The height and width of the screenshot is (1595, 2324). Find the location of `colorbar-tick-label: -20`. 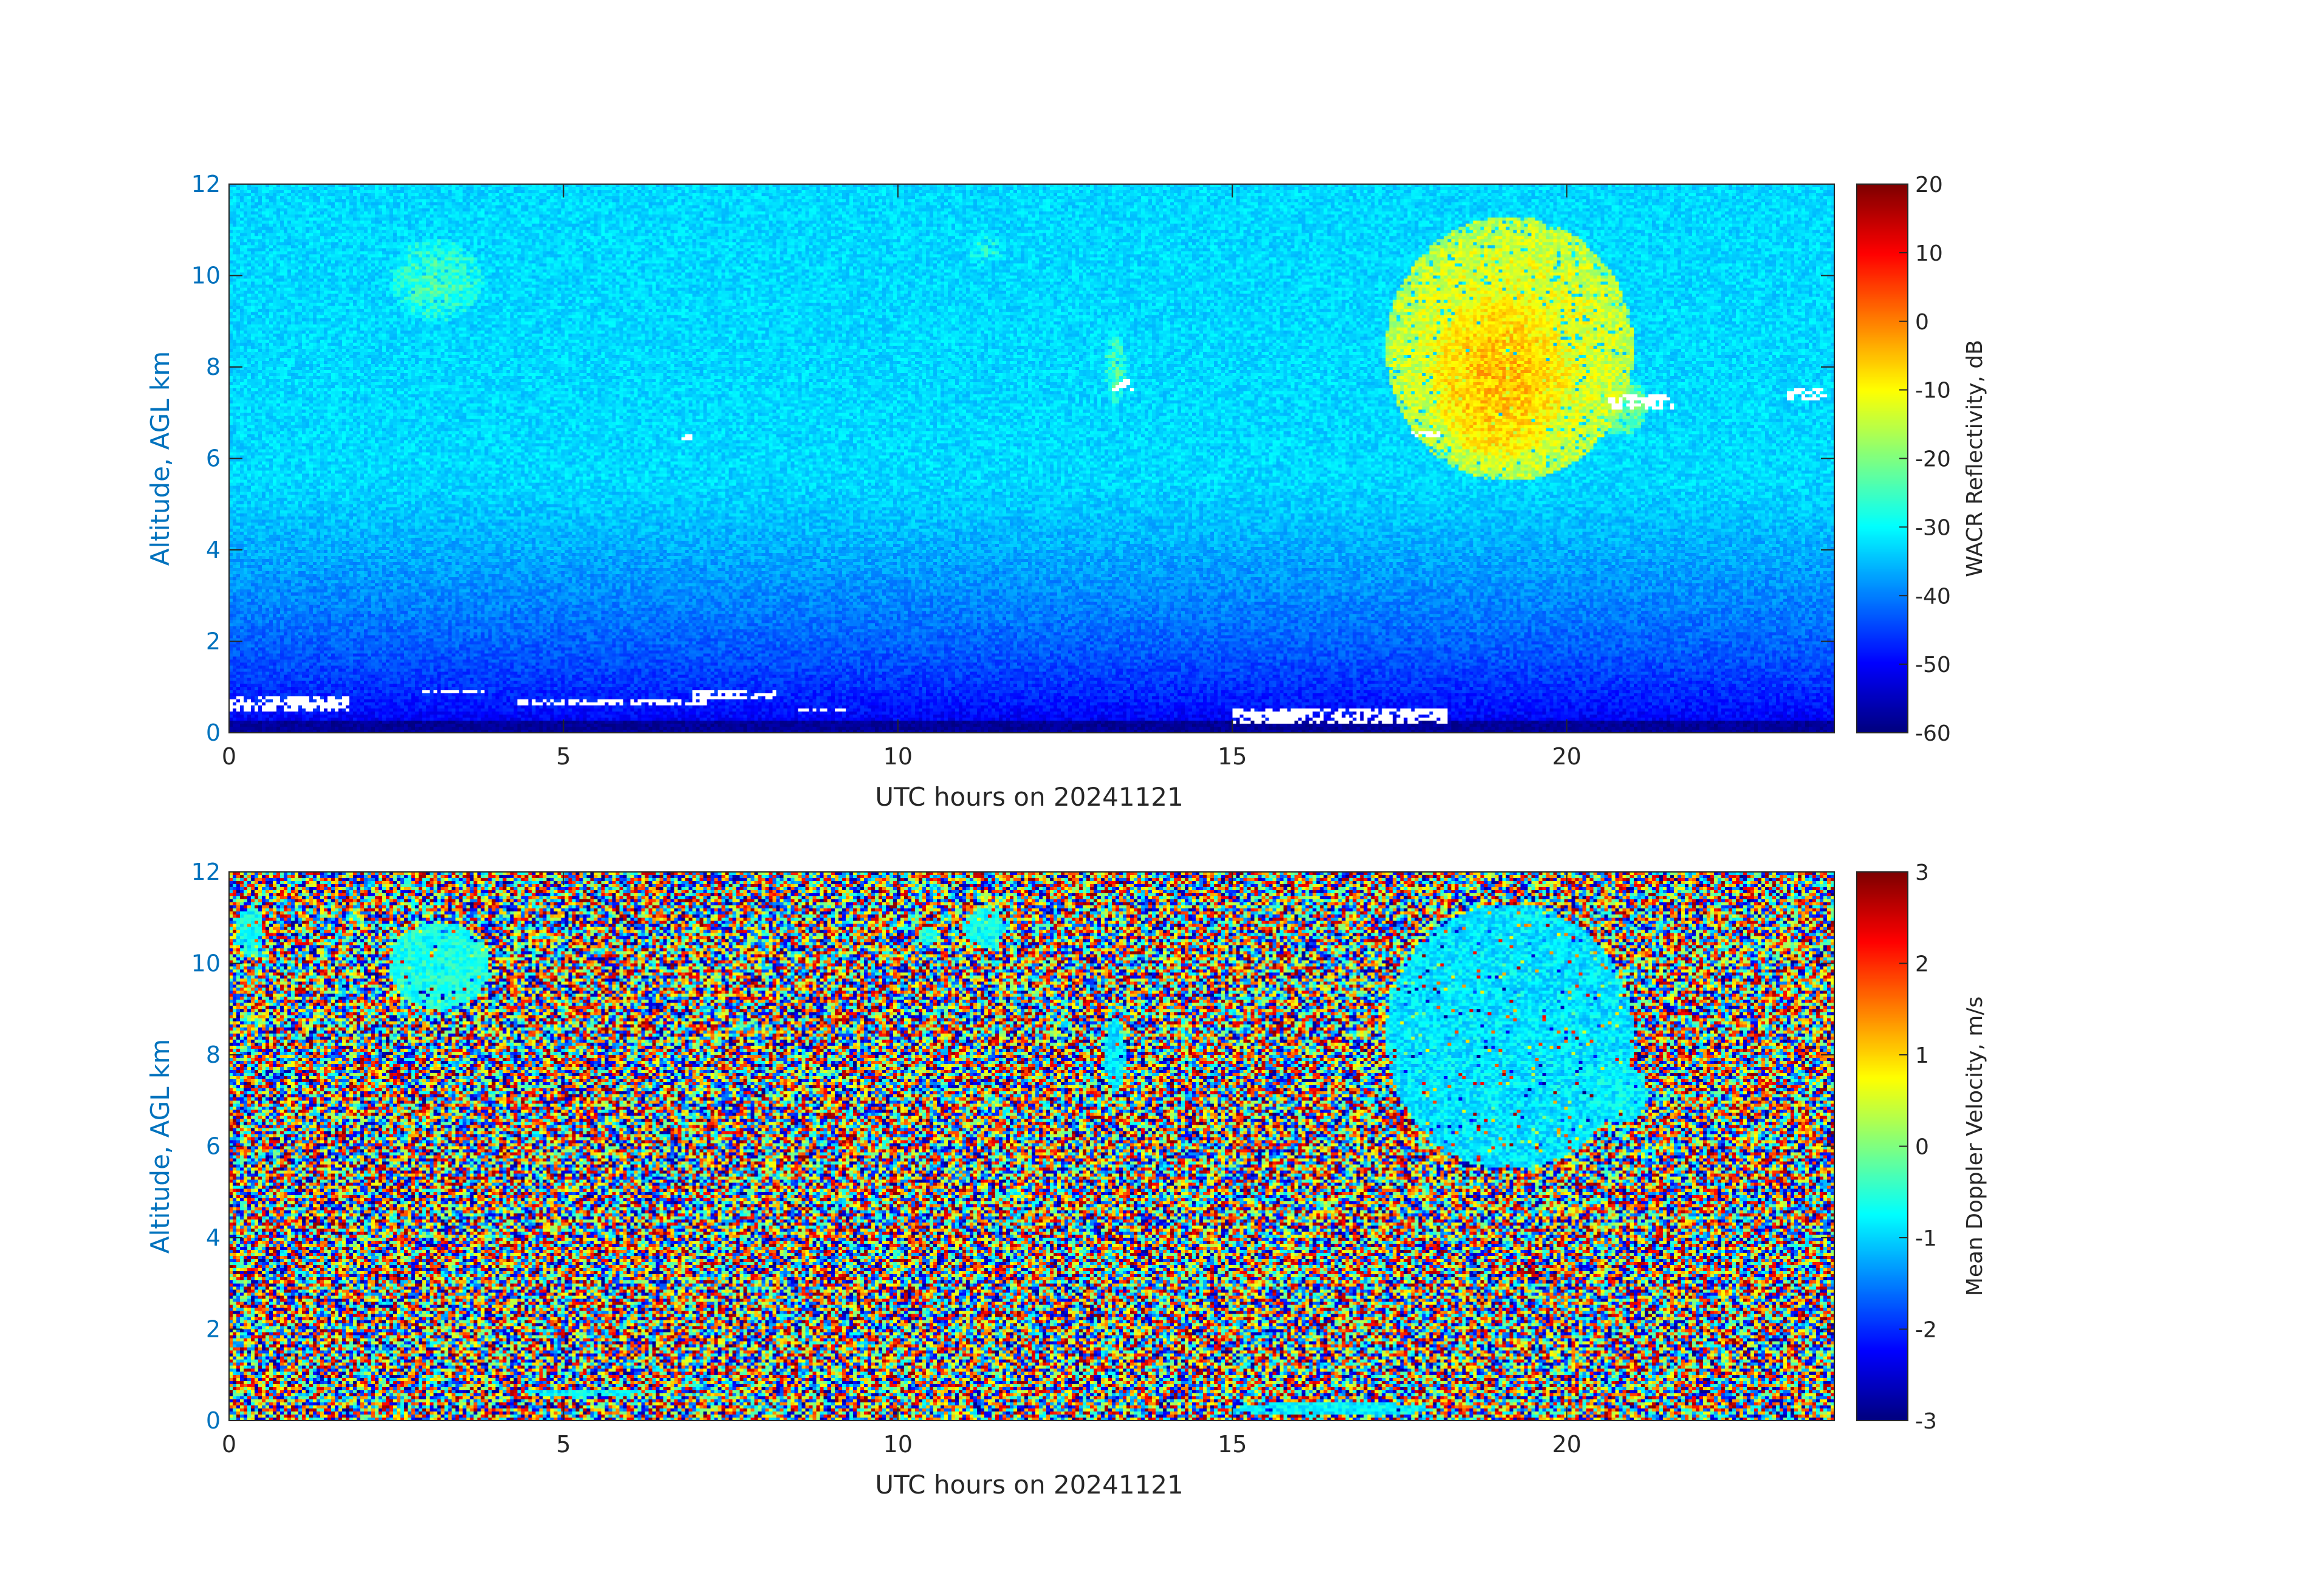

colorbar-tick-label: -20 is located at coordinates (1933, 459).